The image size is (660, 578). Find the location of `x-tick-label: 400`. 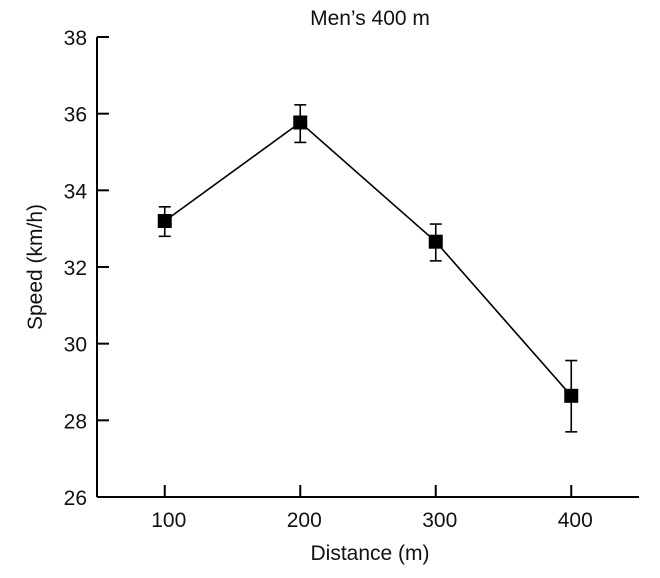

x-tick-label: 400 is located at coordinates (575, 520).